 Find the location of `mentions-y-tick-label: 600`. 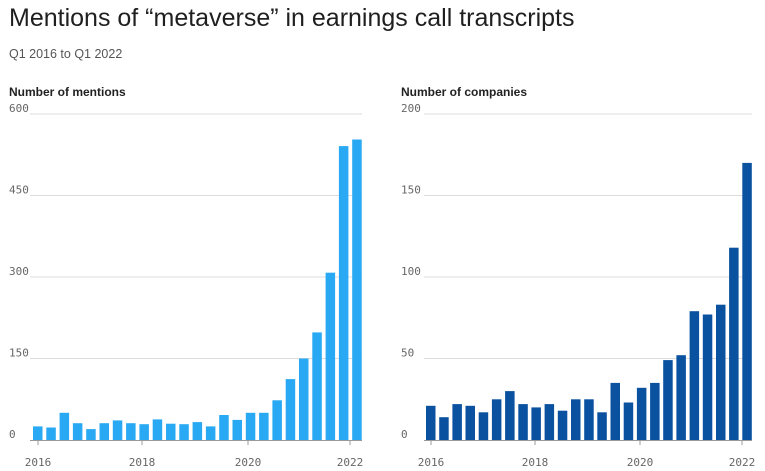

mentions-y-tick-label: 600 is located at coordinates (19, 108).